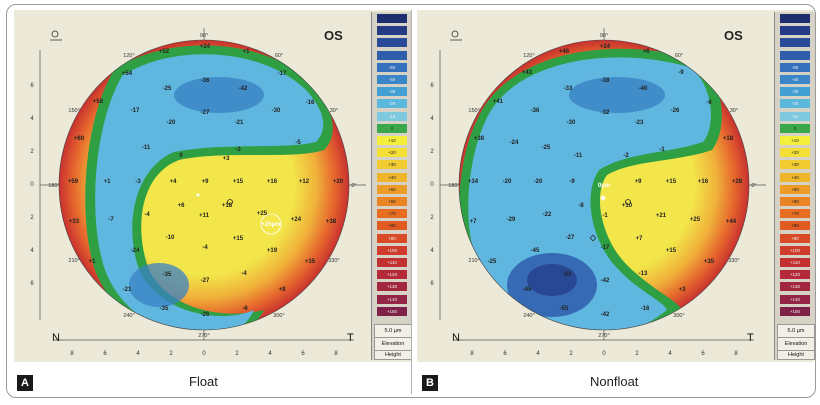 This screenshot has height=405, width=820. What do you see at coordinates (605, 47) in the screenshot?
I see `elevation-value: +24` at bounding box center [605, 47].